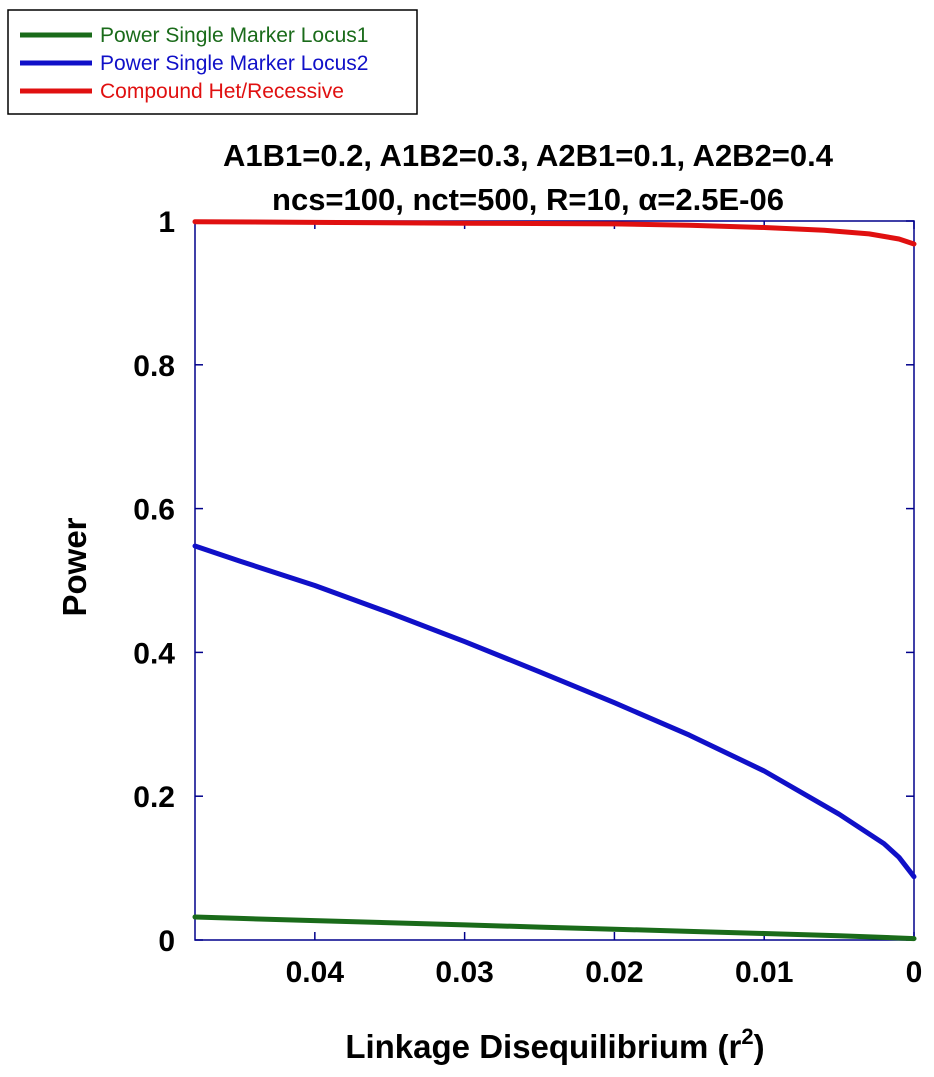 The image size is (934, 1077). What do you see at coordinates (914, 972) in the screenshot?
I see `x-tick-label: 0` at bounding box center [914, 972].